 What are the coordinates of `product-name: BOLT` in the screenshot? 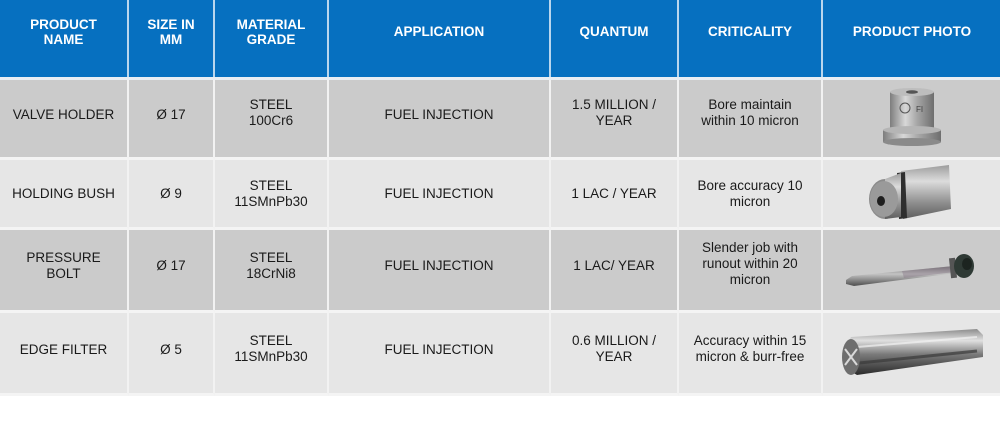 It's located at (63, 273).